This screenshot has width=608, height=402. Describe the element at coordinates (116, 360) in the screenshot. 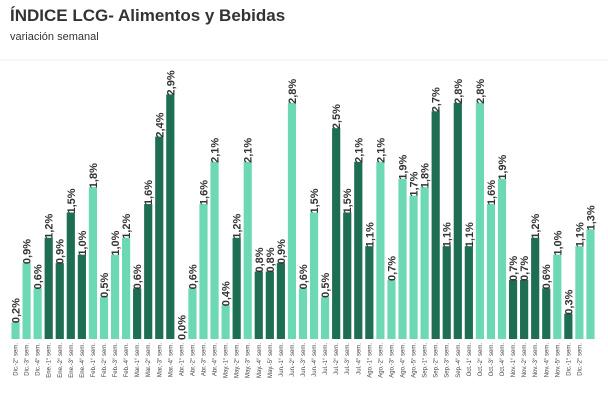

I see `x-tick-label: Feb.-3° sem.` at that location.